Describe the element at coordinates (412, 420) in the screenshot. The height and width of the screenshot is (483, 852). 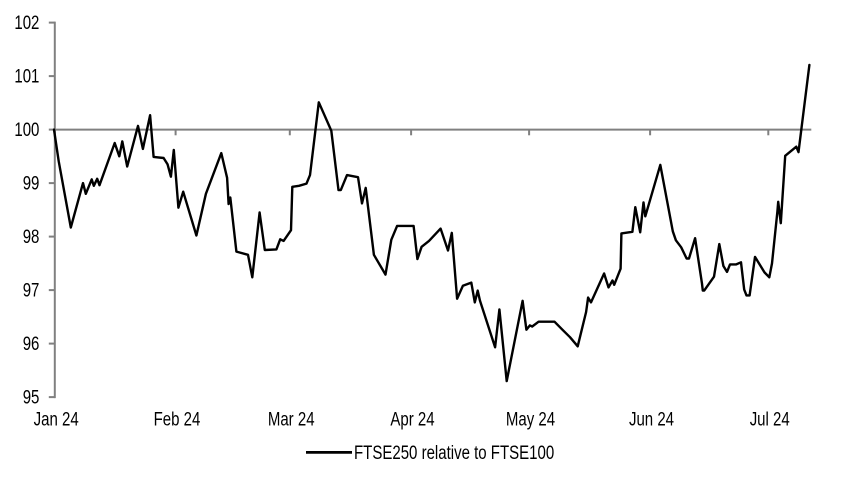
I see `svg-text: Apr 24` at that location.